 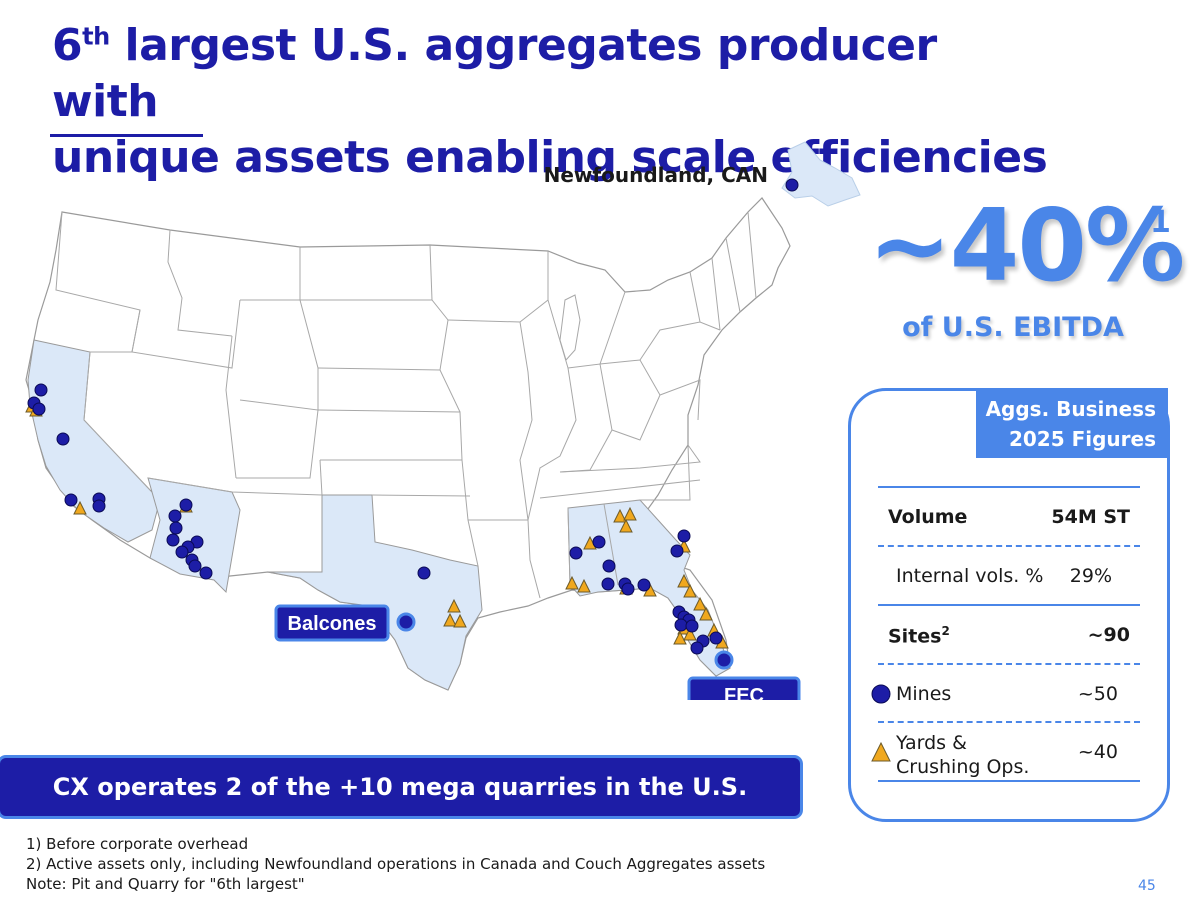 I want to click on fec-marker, so click(x=724, y=660).